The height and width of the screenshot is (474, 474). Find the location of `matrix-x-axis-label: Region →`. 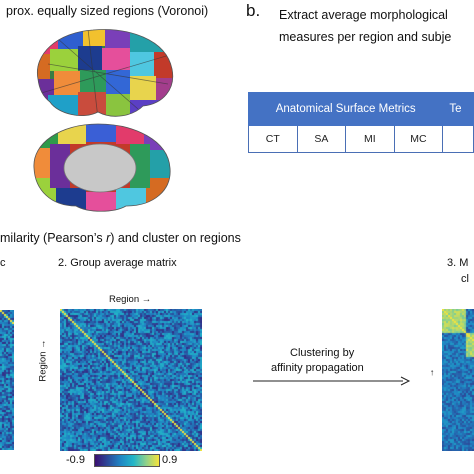

matrix-x-axis-label: Region → is located at coordinates (130, 299).